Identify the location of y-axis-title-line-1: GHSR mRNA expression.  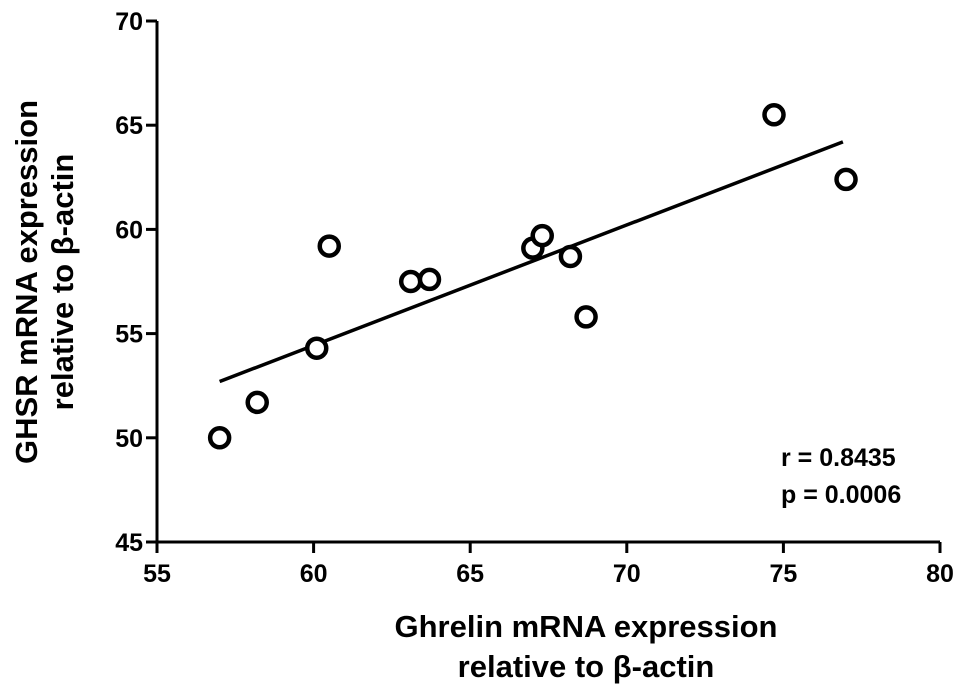
(26, 282).